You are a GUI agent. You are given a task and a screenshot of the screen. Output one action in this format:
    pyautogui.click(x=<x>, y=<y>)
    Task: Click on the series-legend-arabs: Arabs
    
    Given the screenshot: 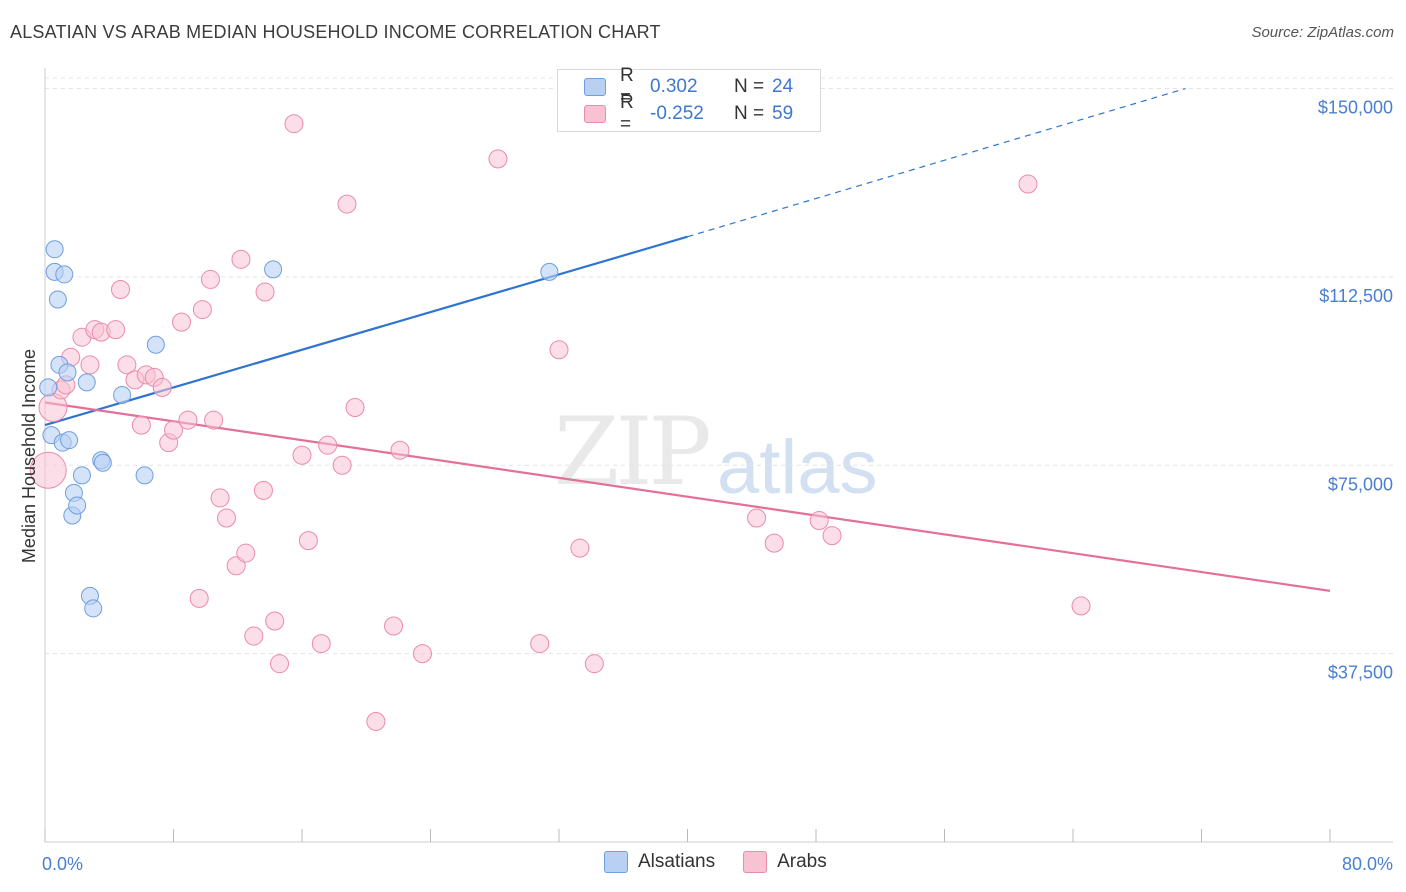 What is the action you would take?
    pyautogui.click(x=785, y=862)
    